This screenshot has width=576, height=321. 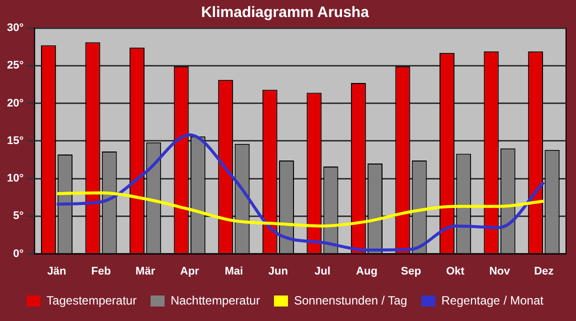 I want to click on x-tick-label: Sep, so click(x=411, y=271).